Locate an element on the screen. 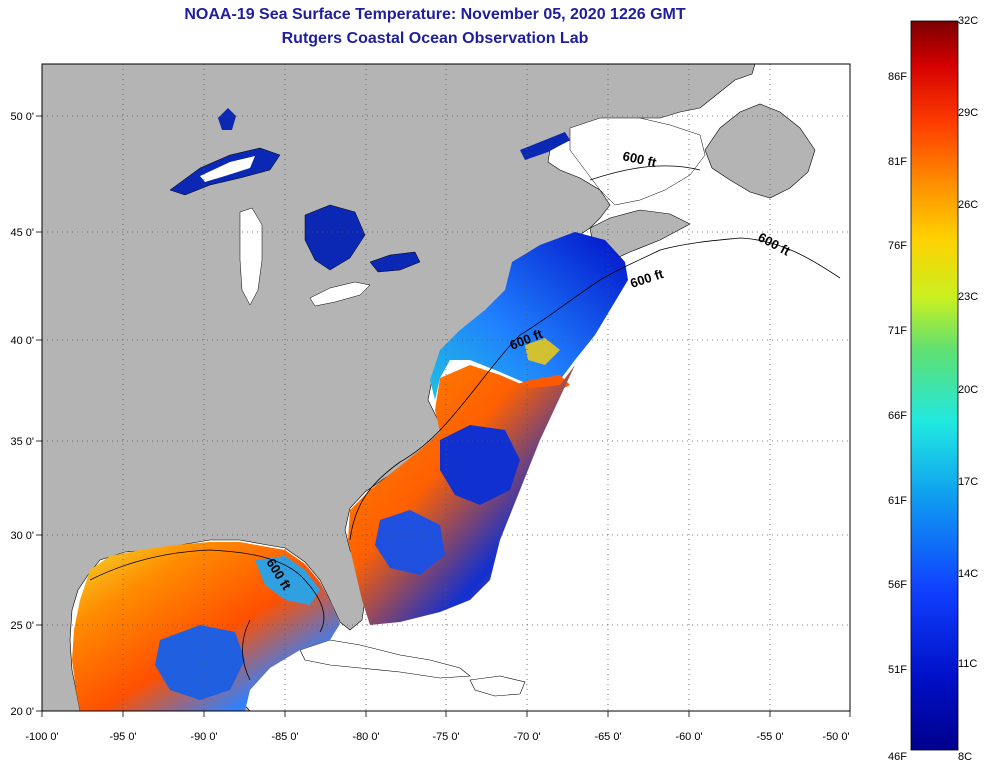  longitude-label: -55 0' is located at coordinates (769, 737).